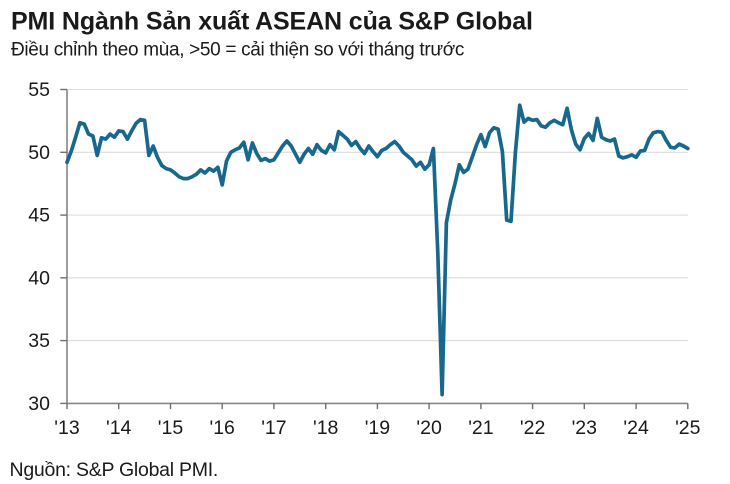 The image size is (730, 484). Describe the element at coordinates (221, 428) in the screenshot. I see `svg-text: '16` at that location.